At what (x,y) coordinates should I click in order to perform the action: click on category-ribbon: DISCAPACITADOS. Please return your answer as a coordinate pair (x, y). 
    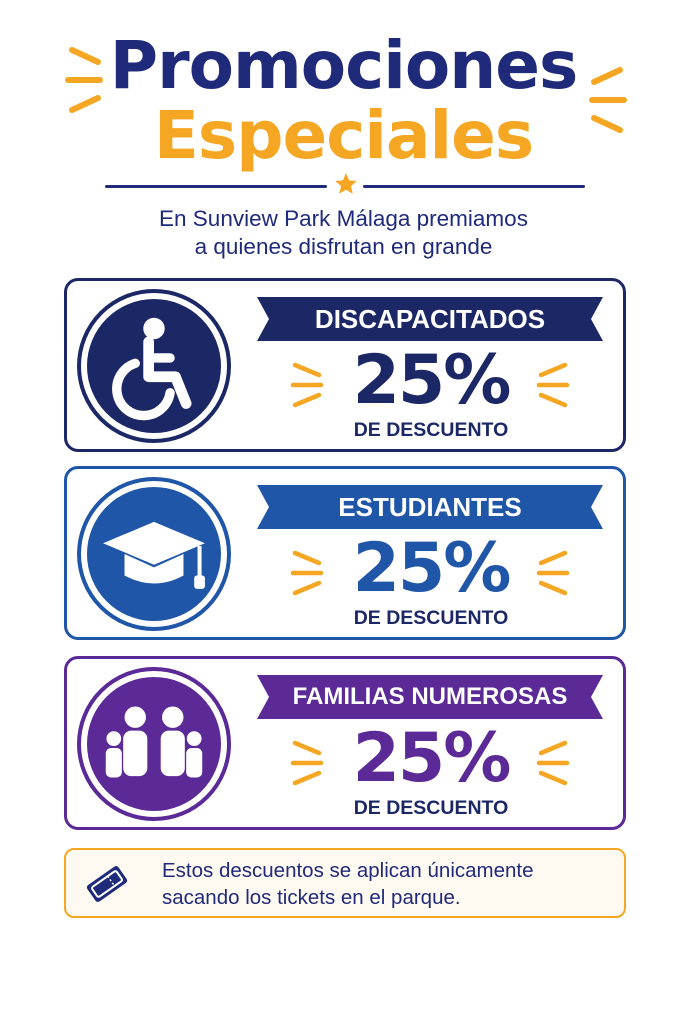
    Looking at the image, I should click on (430, 319).